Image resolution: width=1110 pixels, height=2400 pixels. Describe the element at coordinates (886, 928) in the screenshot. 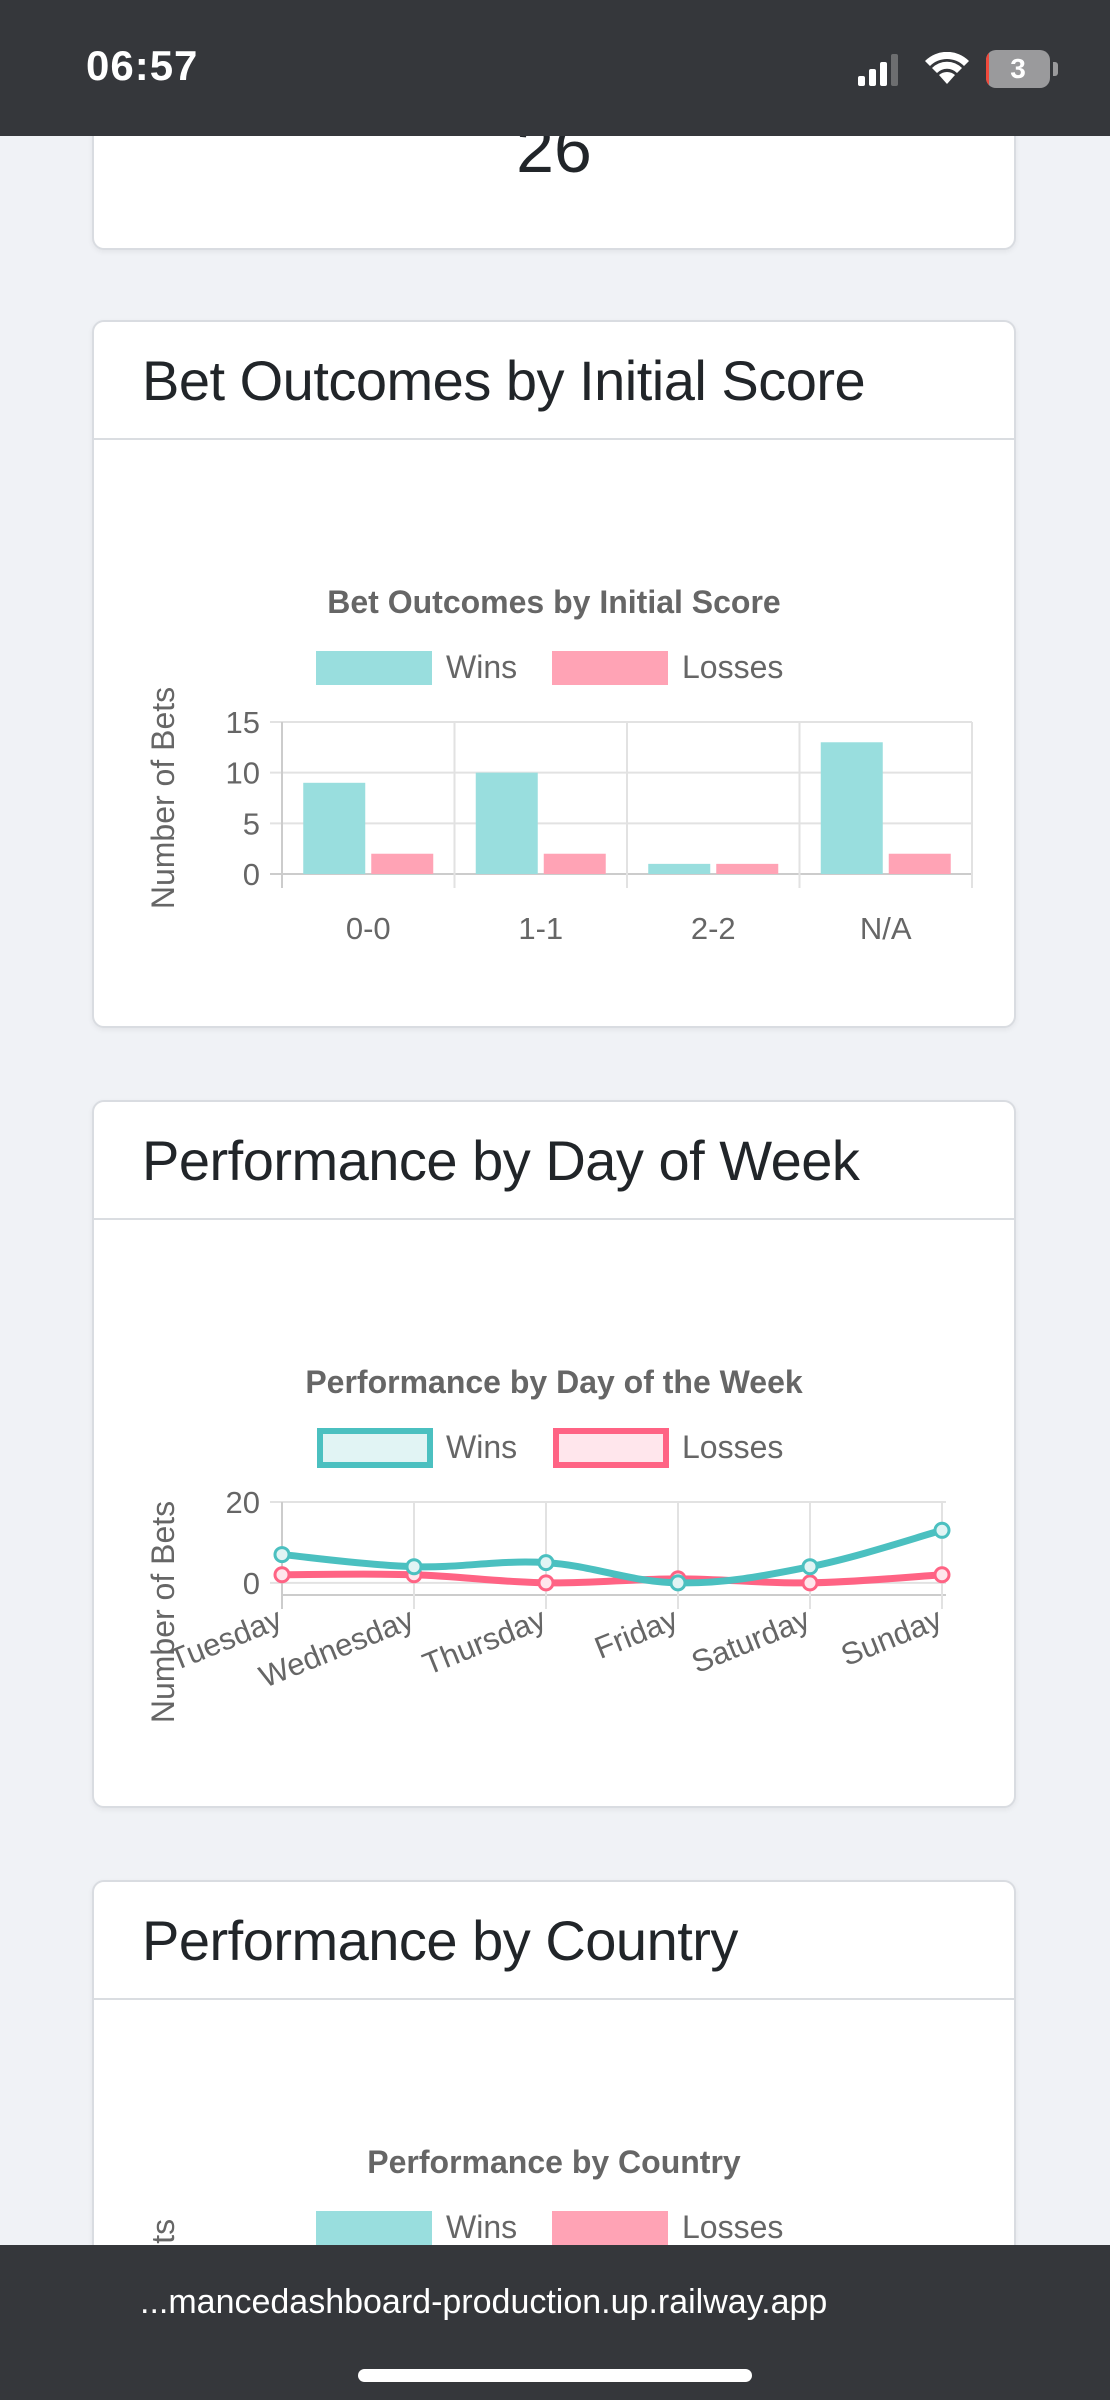

I see `x-tick-label: N/A` at that location.